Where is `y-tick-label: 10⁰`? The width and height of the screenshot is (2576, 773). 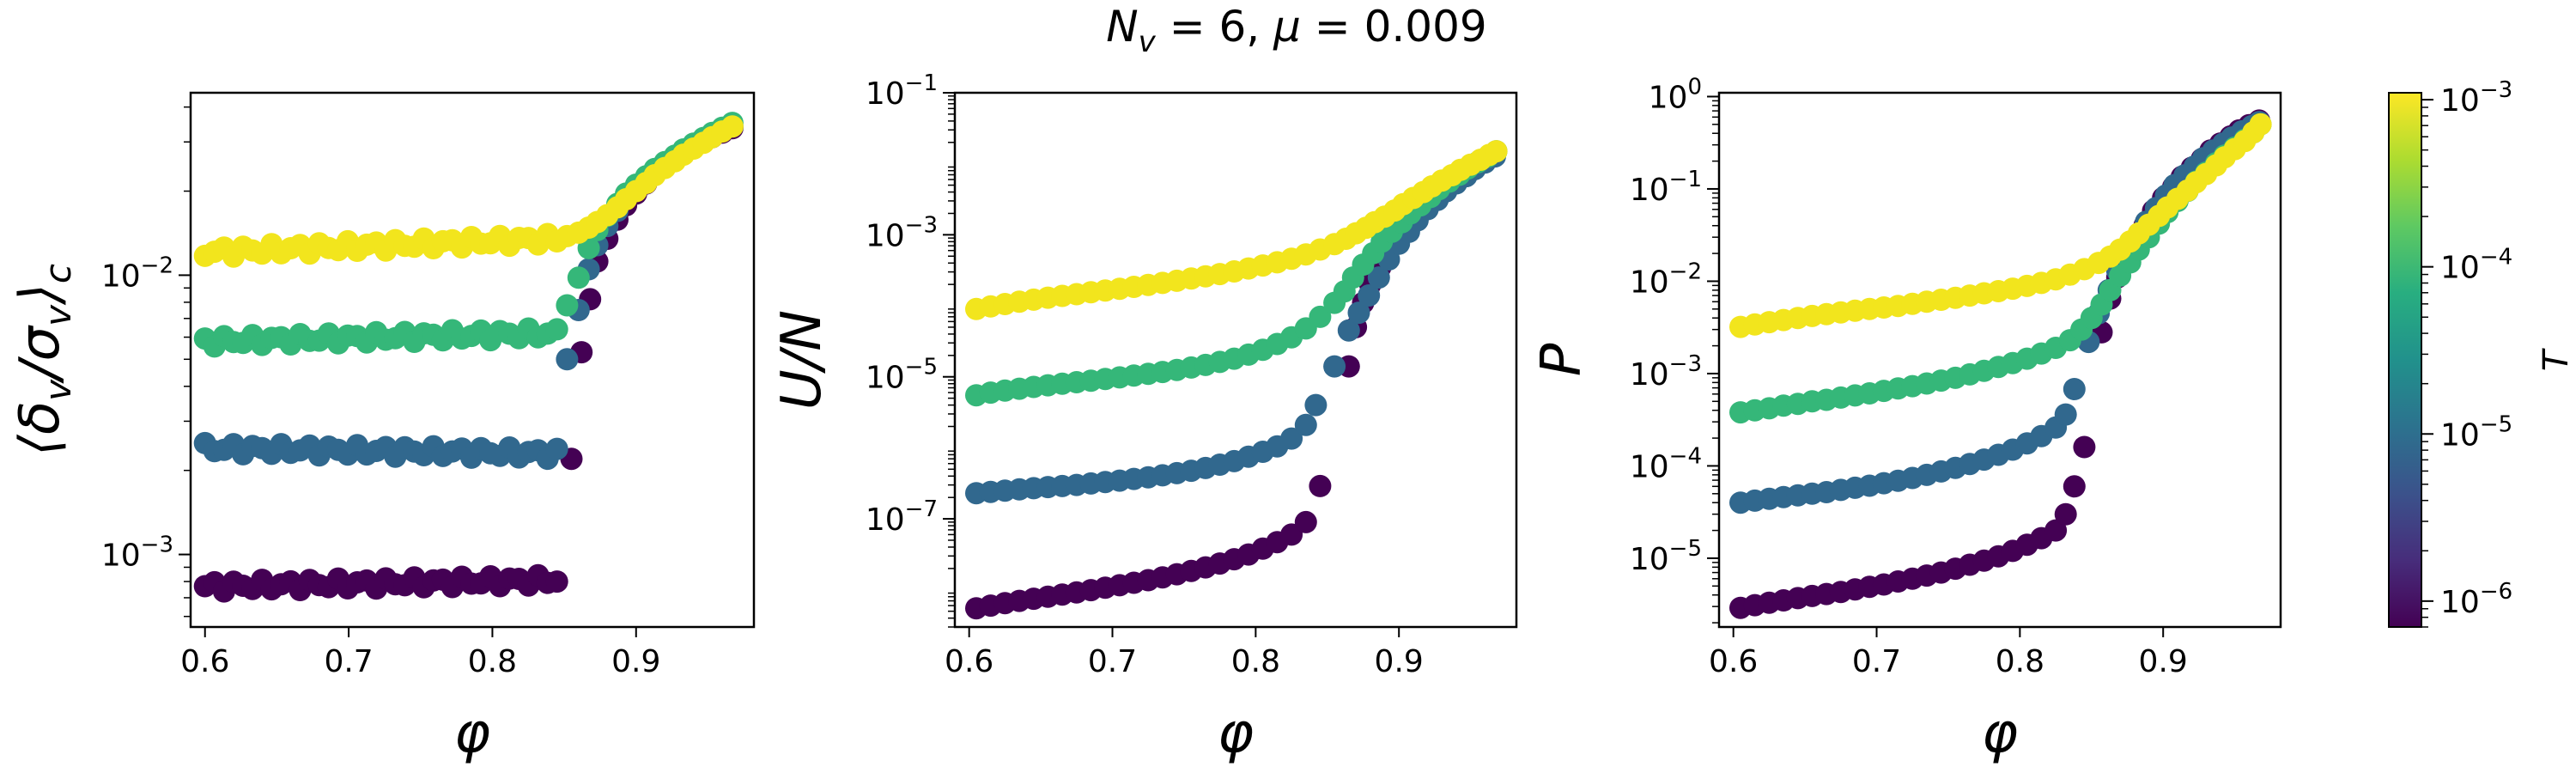
y-tick-label: 10⁰ is located at coordinates (1675, 95).